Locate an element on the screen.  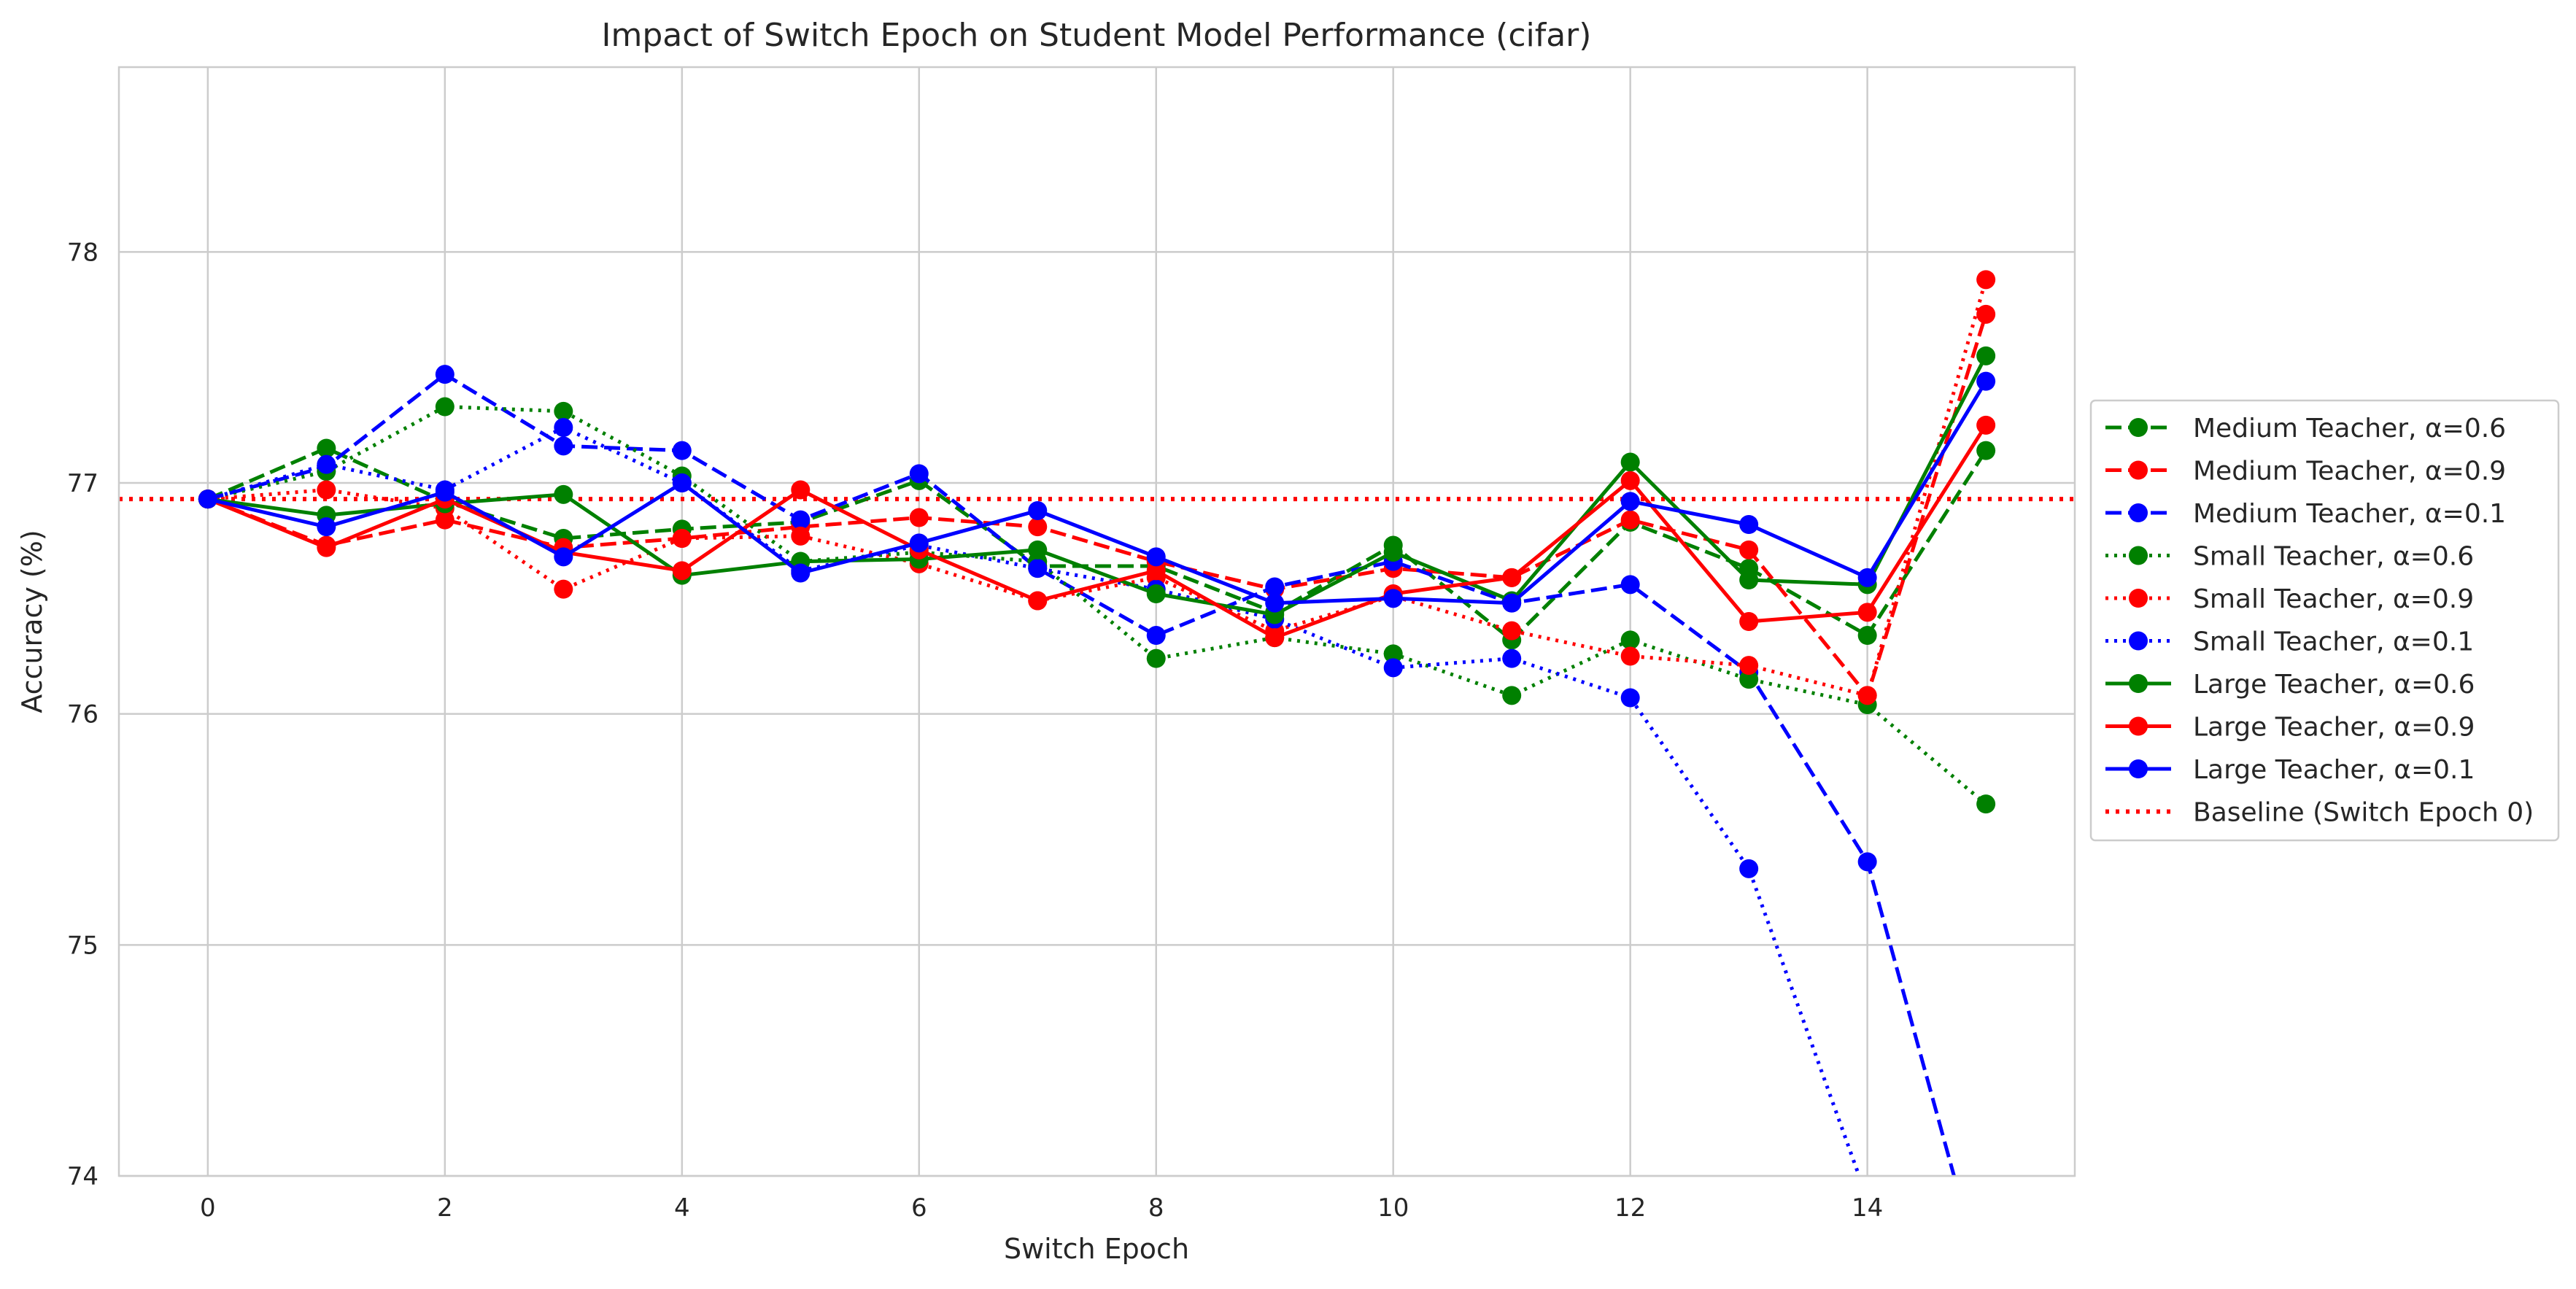
legend-label: Large Teacher, α=0.6 is located at coordinates (2334, 685).